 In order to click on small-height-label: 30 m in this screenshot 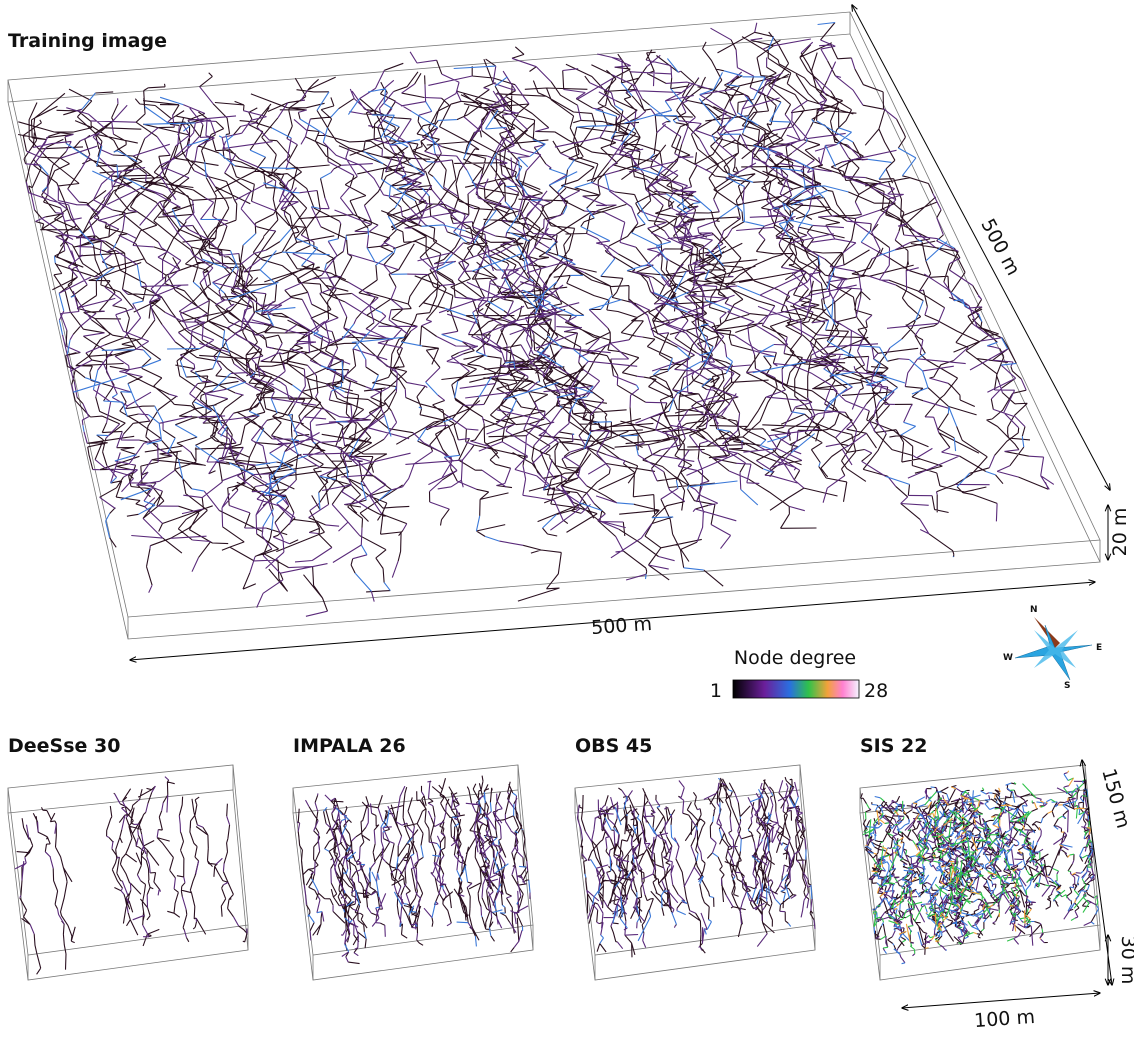, I will do `click(1125, 960)`.